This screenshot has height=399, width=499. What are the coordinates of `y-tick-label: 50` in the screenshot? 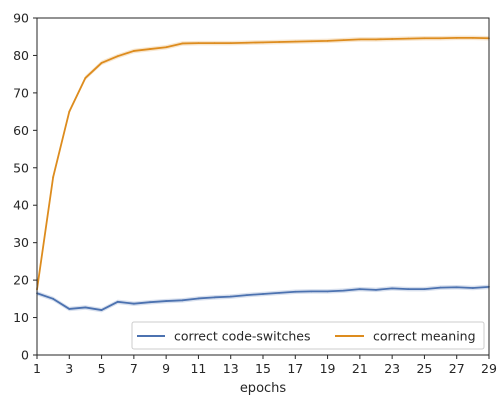 It's located at (21, 167).